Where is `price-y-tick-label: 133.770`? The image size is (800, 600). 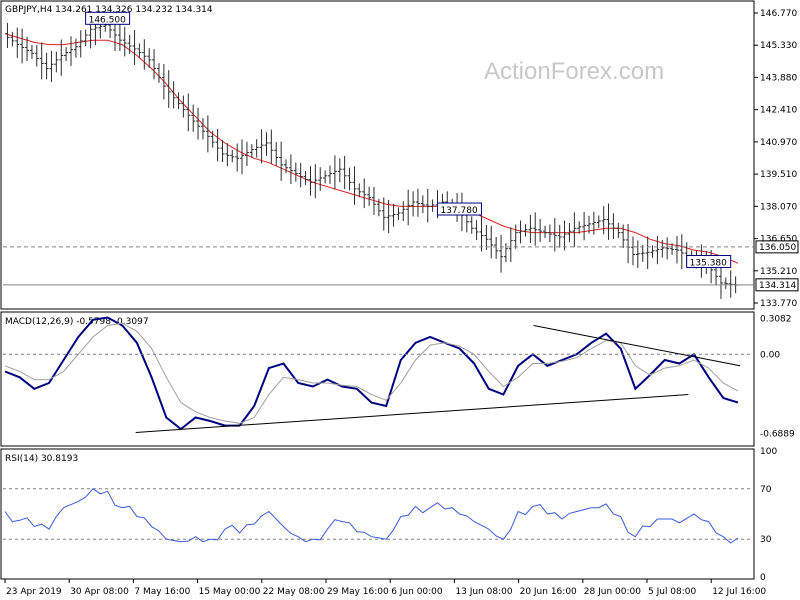 price-y-tick-label: 133.770 is located at coordinates (778, 304).